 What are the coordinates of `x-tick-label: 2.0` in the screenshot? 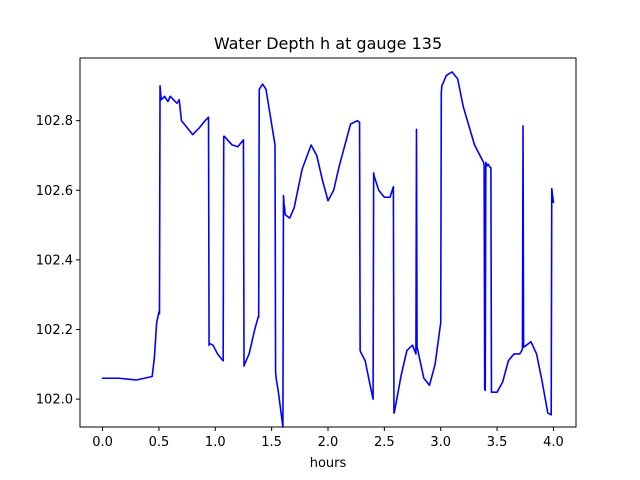 It's located at (328, 442).